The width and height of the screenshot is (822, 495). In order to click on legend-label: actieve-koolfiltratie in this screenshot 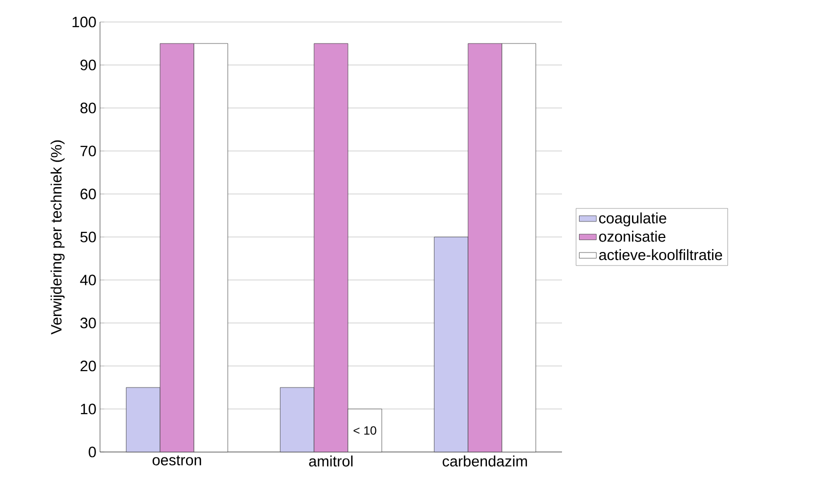, I will do `click(660, 254)`.